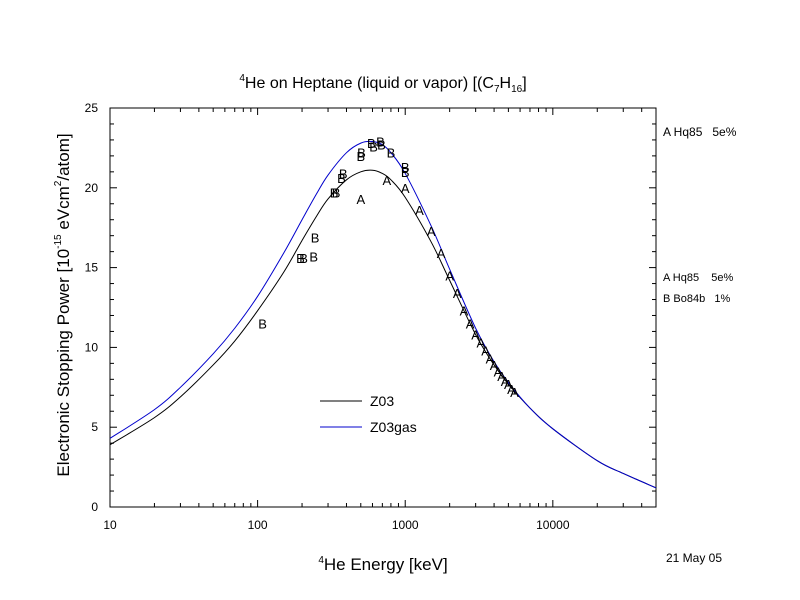  What do you see at coordinates (694, 558) in the screenshot?
I see `date-stamp: 21 May 05` at bounding box center [694, 558].